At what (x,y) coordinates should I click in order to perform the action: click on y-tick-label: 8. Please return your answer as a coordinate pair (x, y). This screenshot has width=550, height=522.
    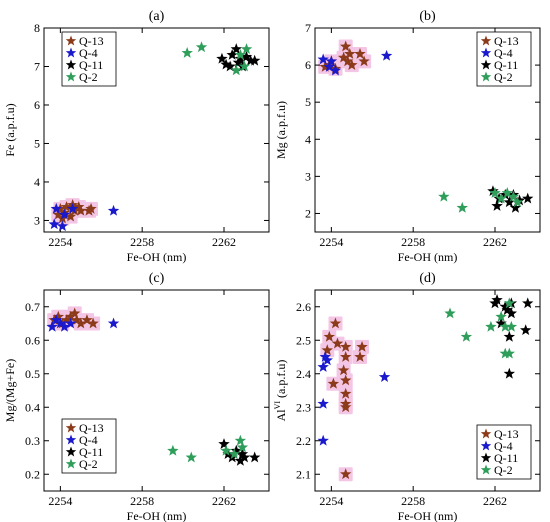
    Looking at the image, I should click on (37, 28).